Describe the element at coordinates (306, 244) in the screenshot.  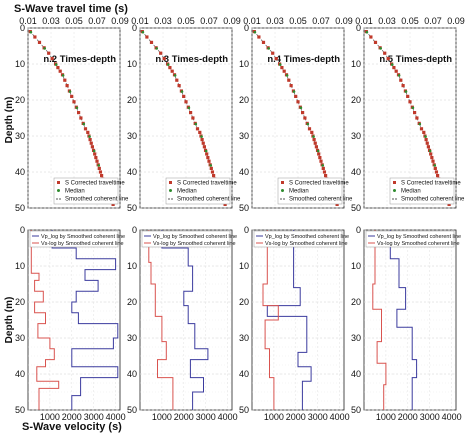
I see `legend-label: Vs-log by Smoothed coherent line` at that location.